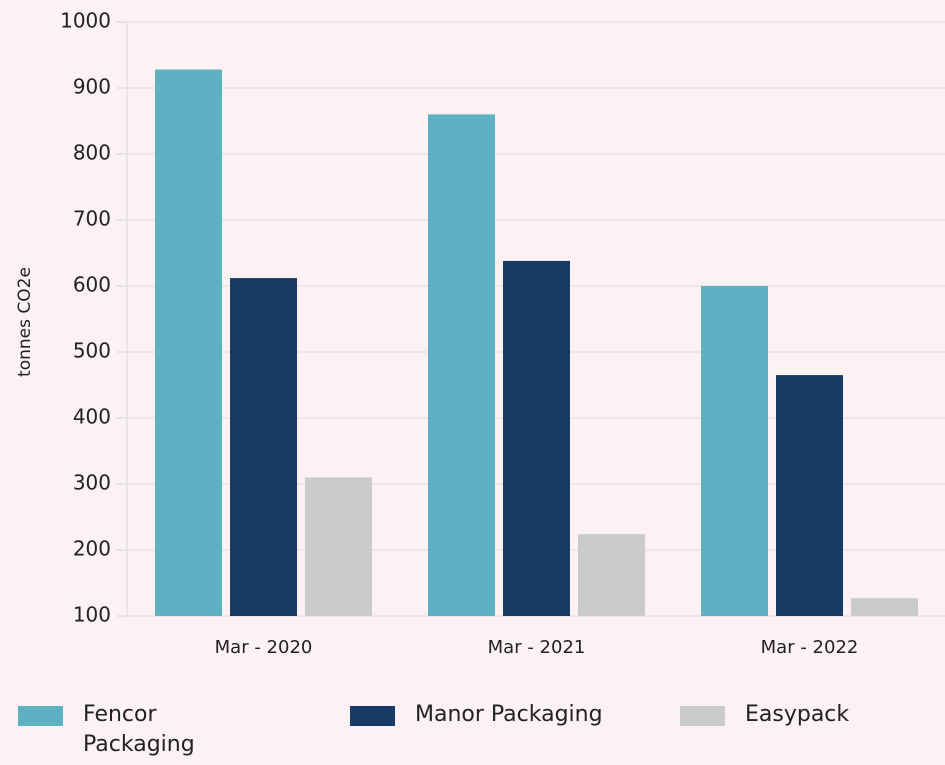 Image resolution: width=945 pixels, height=765 pixels. Describe the element at coordinates (92, 615) in the screenshot. I see `y-tick-label: 100` at that location.